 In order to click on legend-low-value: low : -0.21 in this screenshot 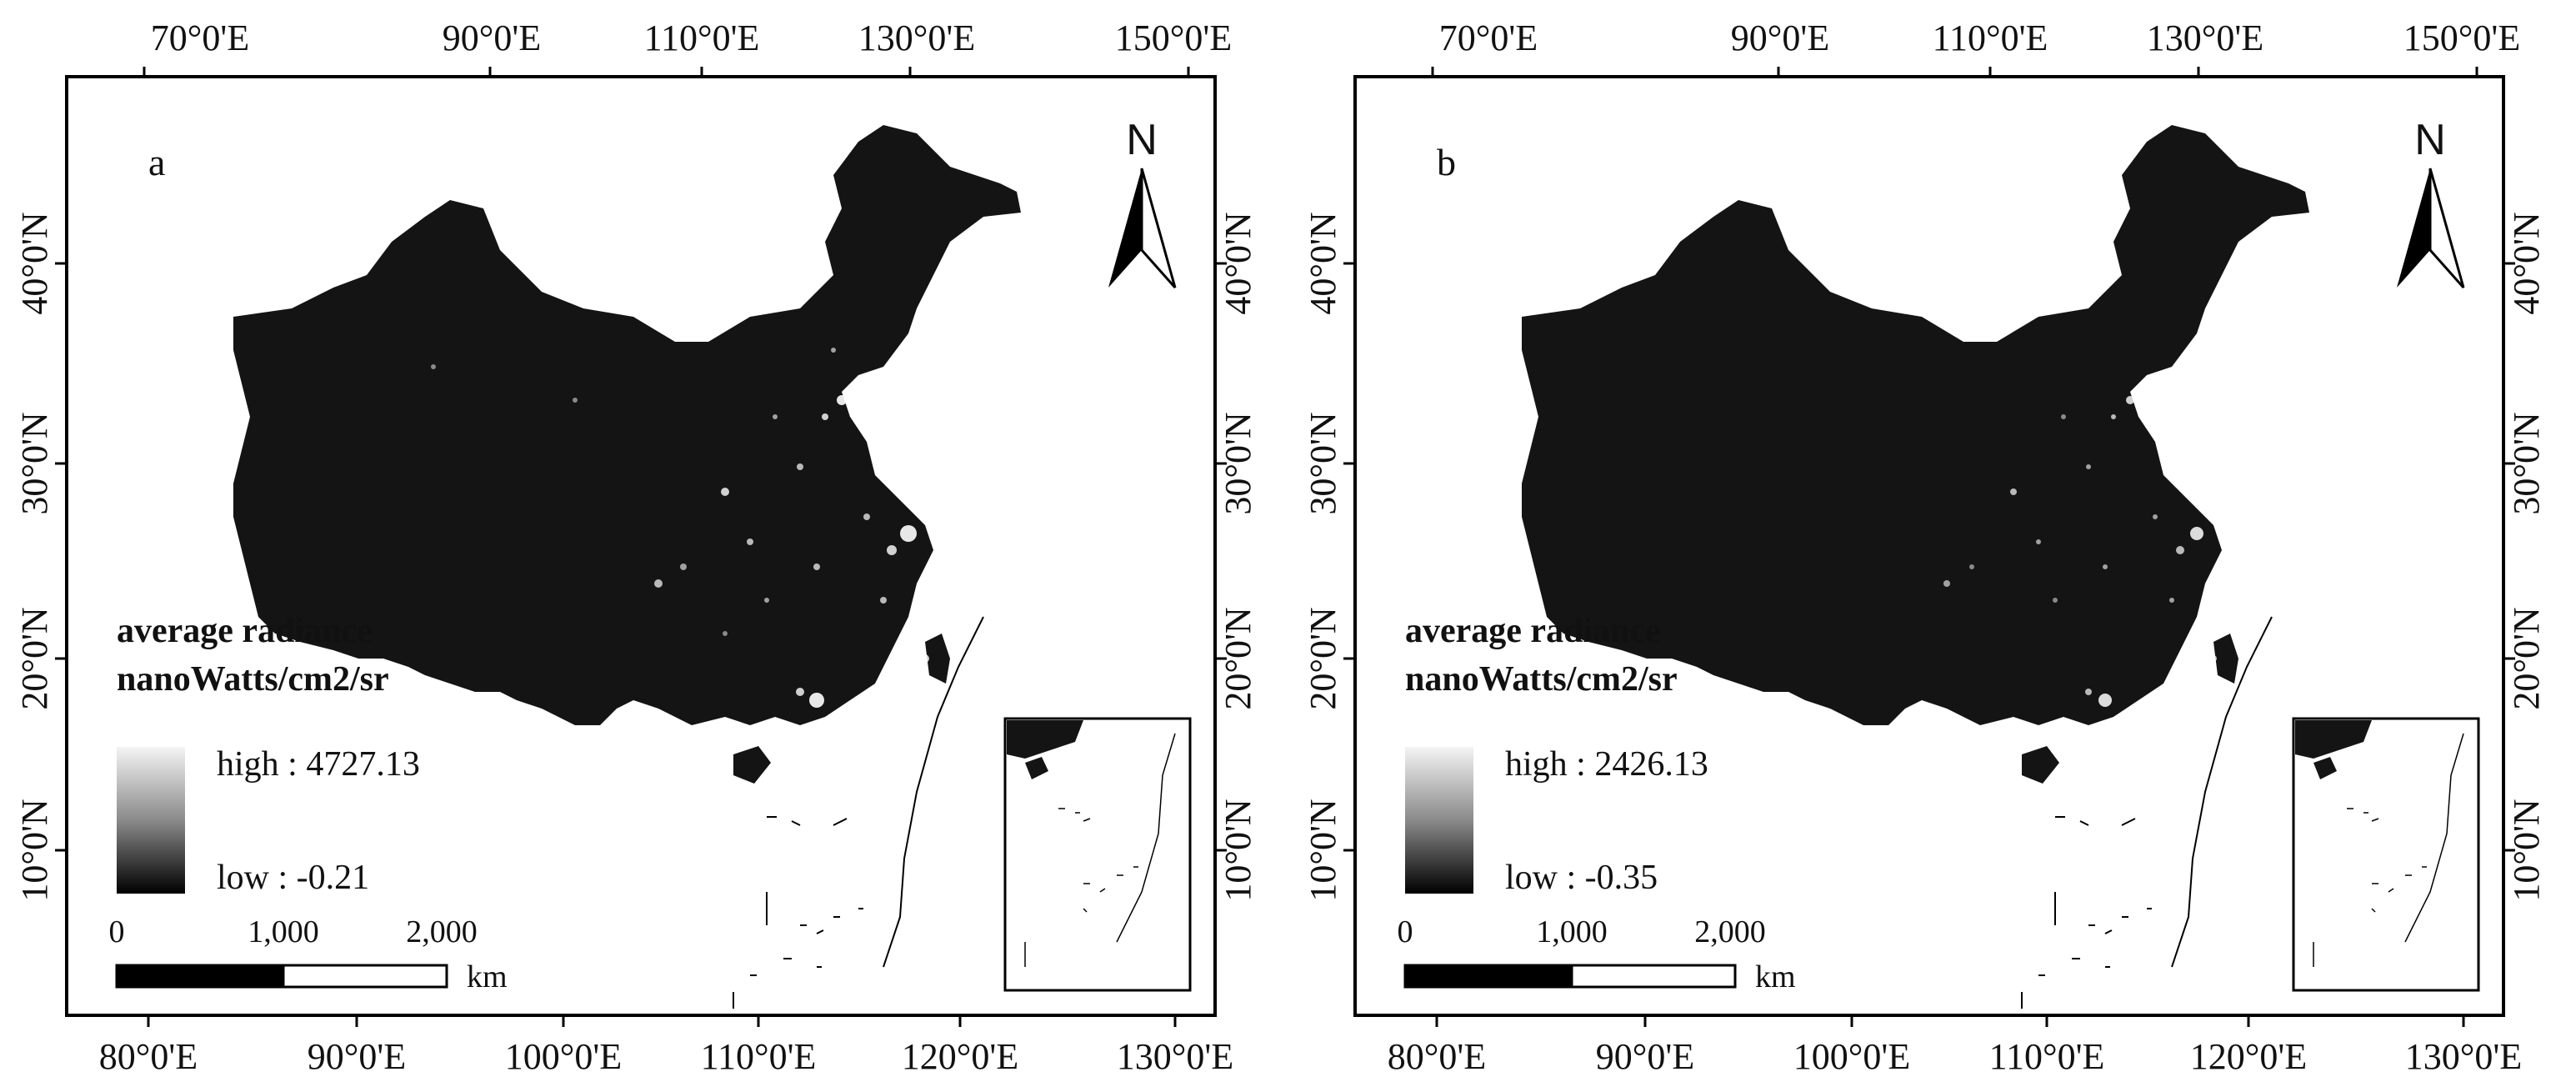, I will do `click(293, 878)`.